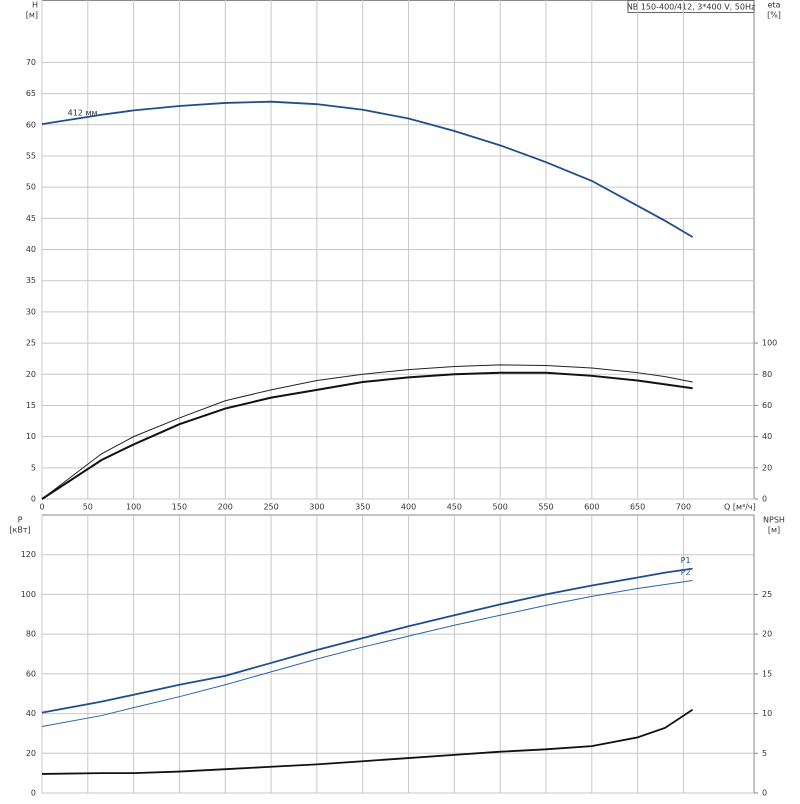 This screenshot has width=800, height=804. I want to click on chart-title: NB 150-400/412, 3*400 V, 50Hz, so click(691, 7).